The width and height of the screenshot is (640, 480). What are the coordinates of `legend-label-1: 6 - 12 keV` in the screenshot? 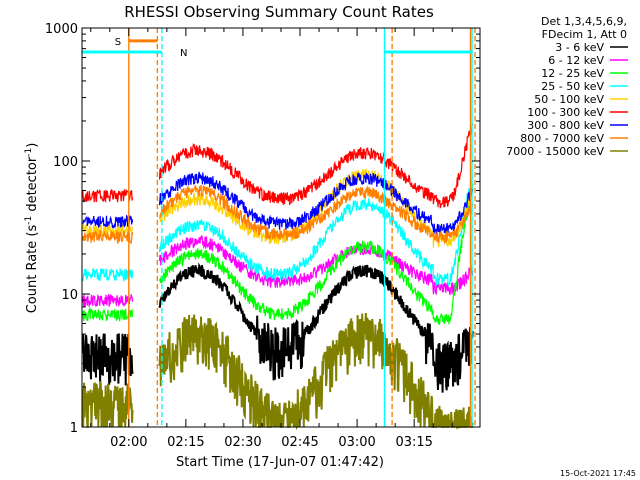 It's located at (576, 60).